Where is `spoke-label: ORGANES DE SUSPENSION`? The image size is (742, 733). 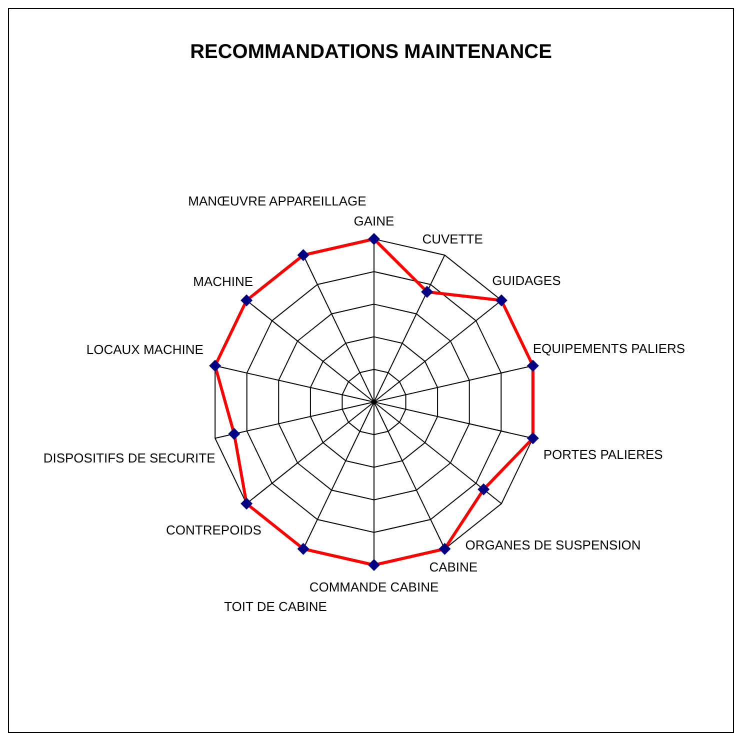 spoke-label: ORGANES DE SUSPENSION is located at coordinates (553, 544).